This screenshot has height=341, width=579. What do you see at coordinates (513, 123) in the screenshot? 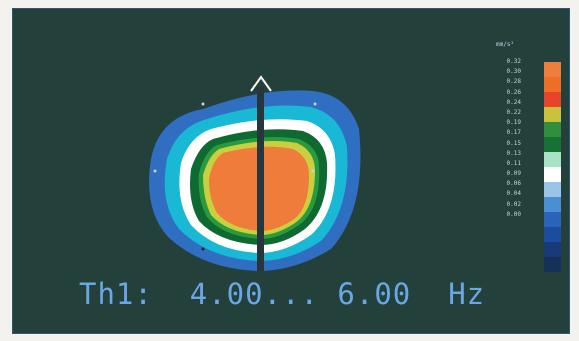
I see `scale-value: 0.19` at bounding box center [513, 123].